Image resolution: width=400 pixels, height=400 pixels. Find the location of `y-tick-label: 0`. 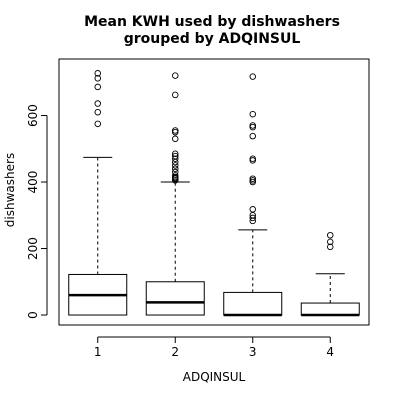

y-tick-label: 0 is located at coordinates (33, 315).